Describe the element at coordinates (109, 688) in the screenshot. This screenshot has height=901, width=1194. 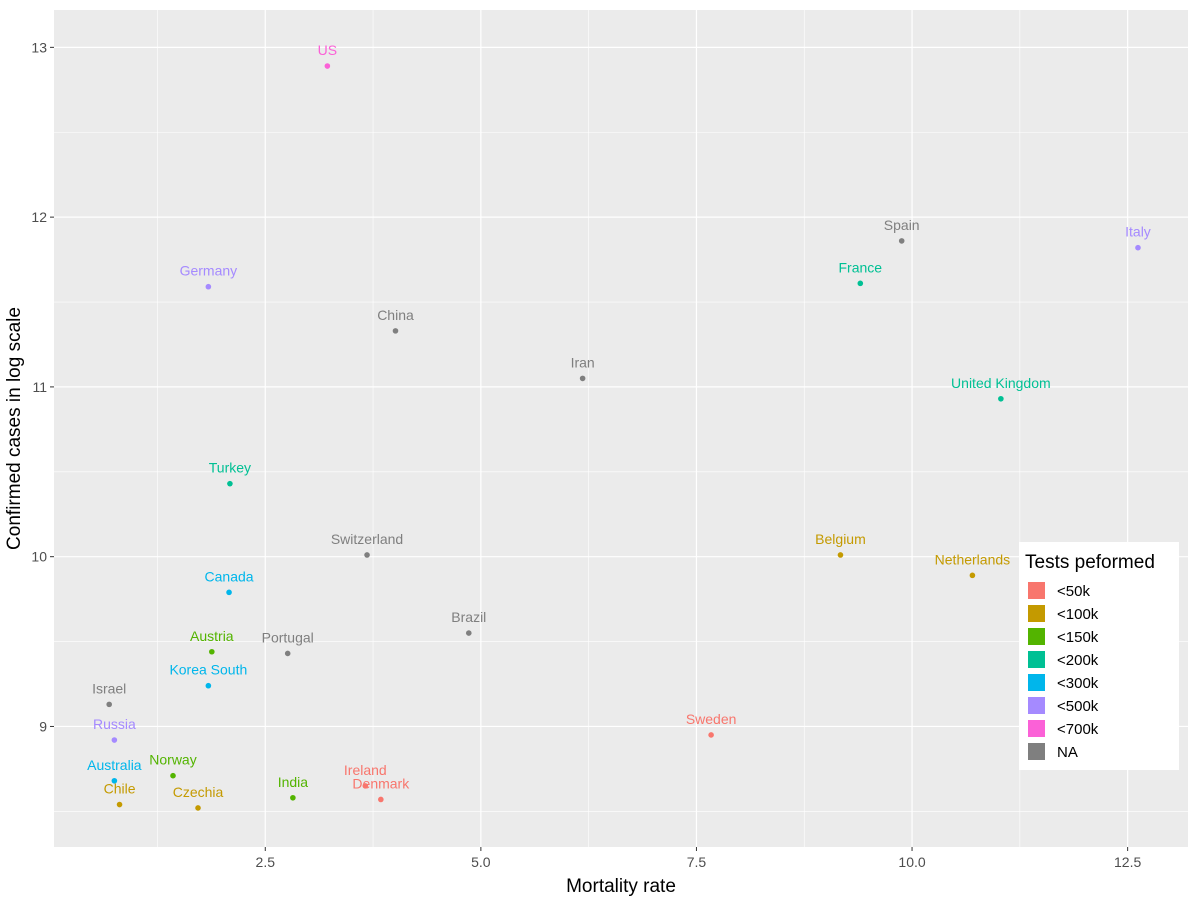
I see `point-label: Israel` at that location.